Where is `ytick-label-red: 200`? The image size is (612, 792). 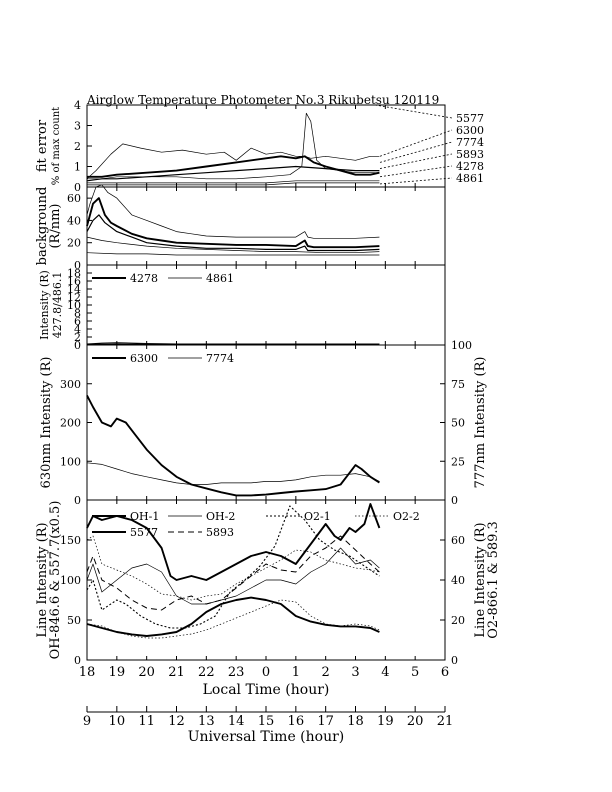
ytick-label-red: 200 is located at coordinates (70, 423).